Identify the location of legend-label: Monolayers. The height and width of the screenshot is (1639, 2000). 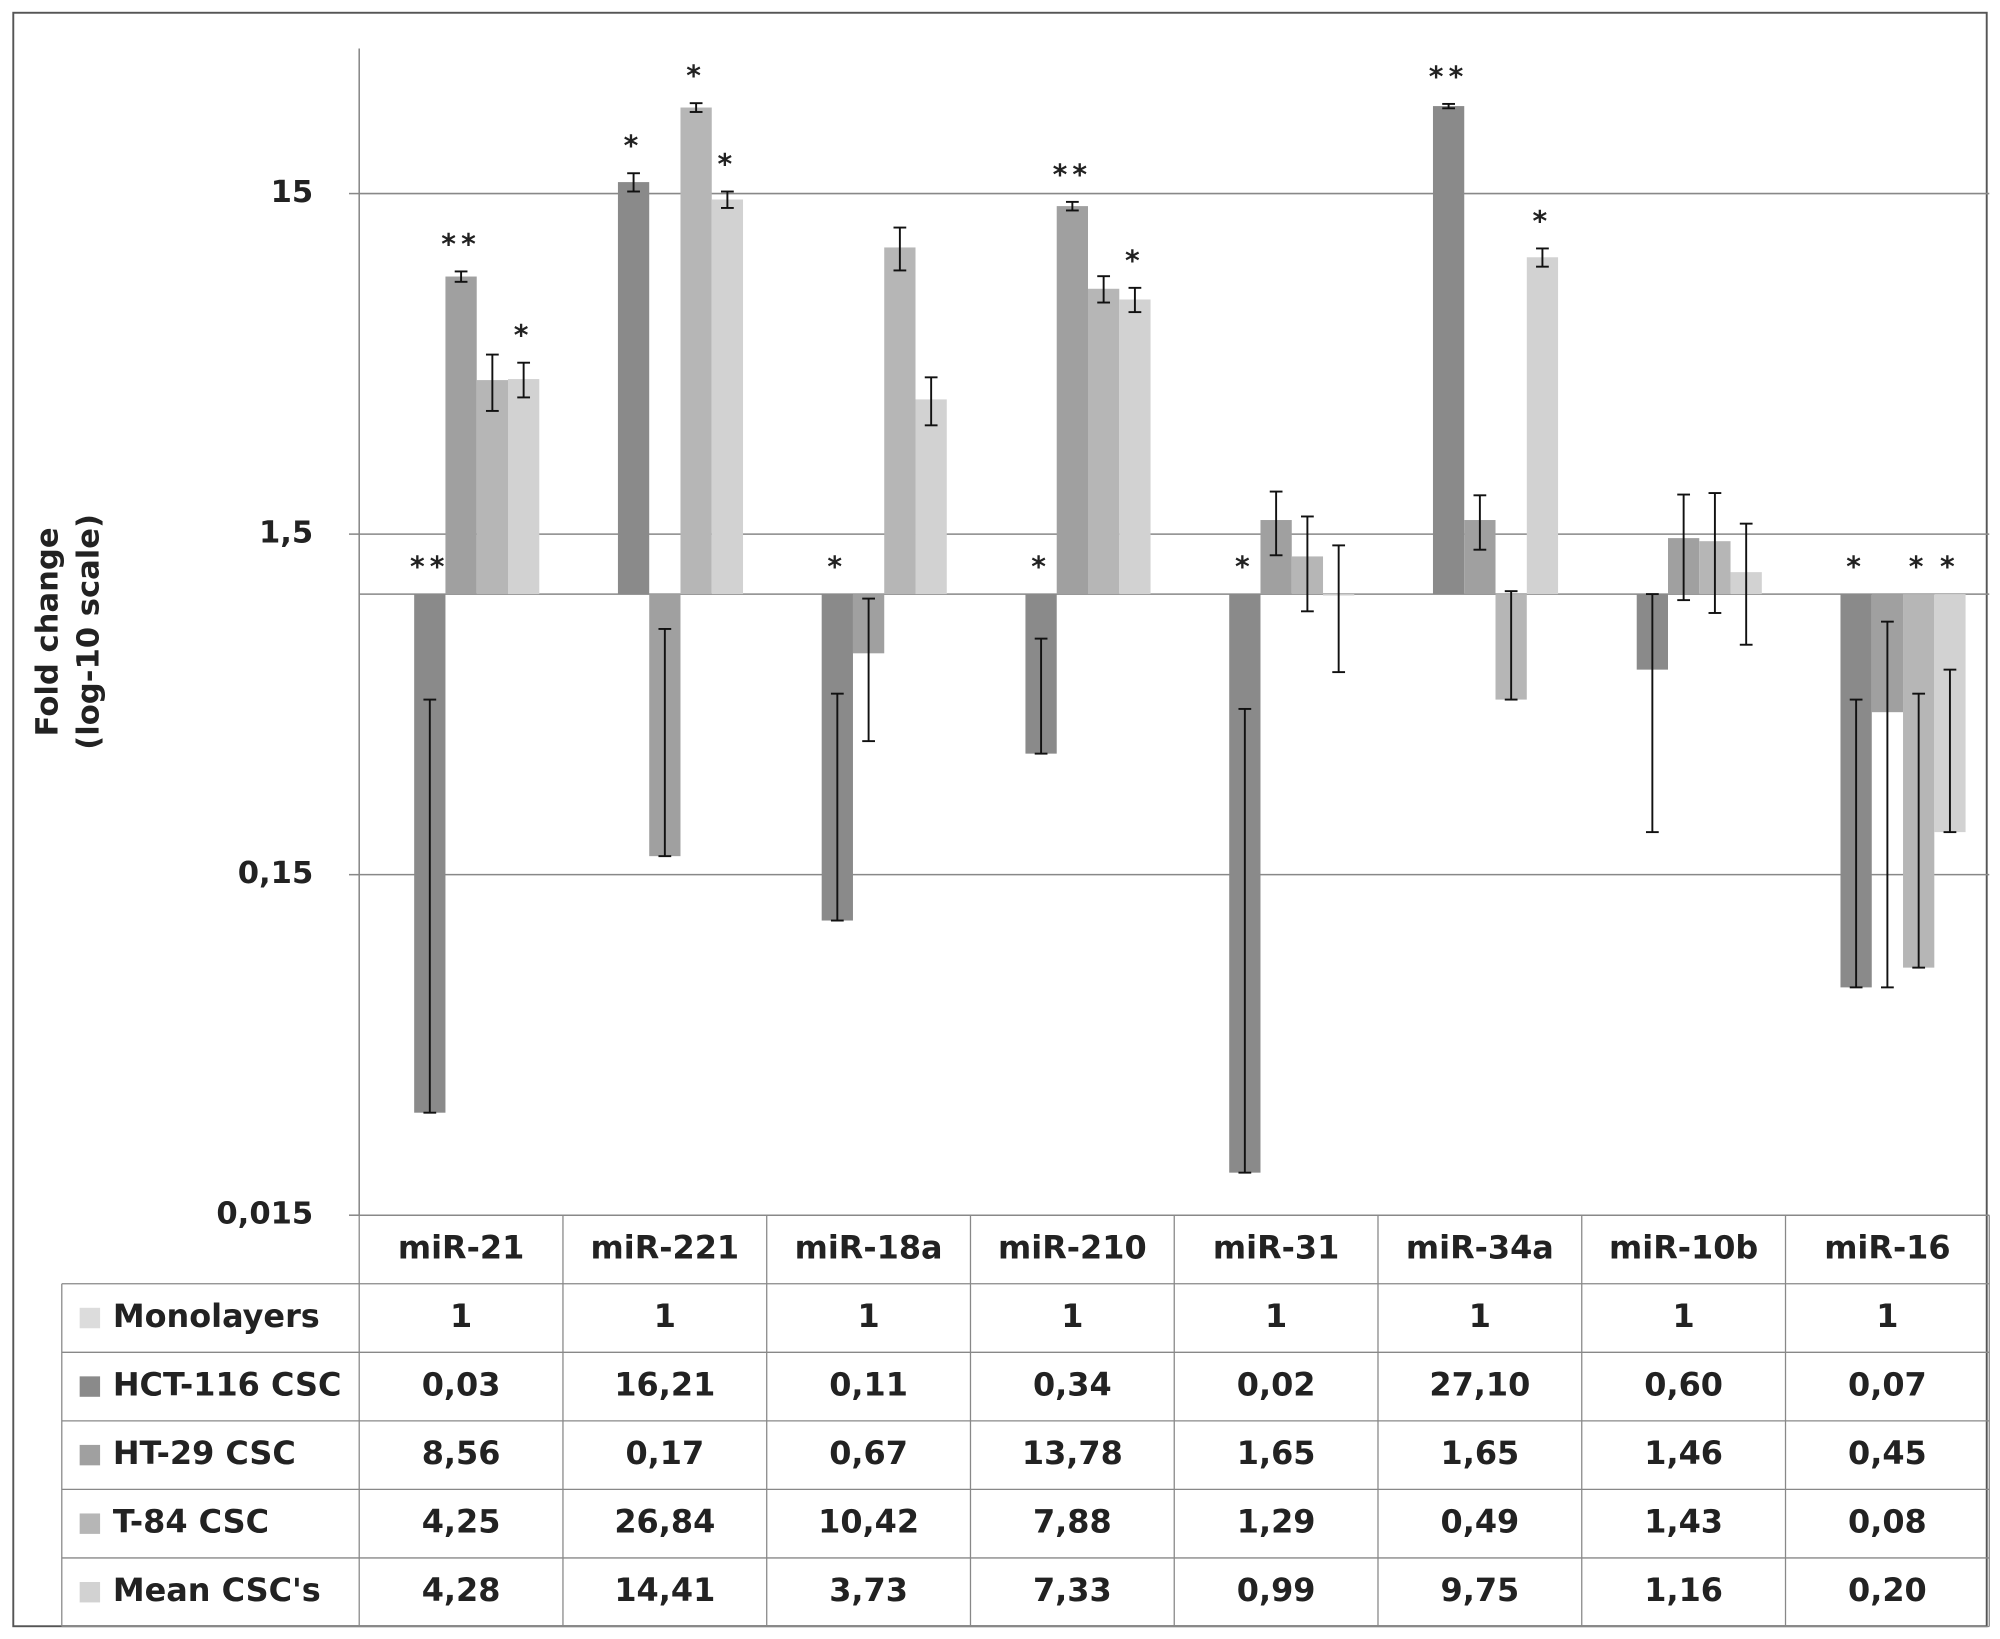
(216, 1316).